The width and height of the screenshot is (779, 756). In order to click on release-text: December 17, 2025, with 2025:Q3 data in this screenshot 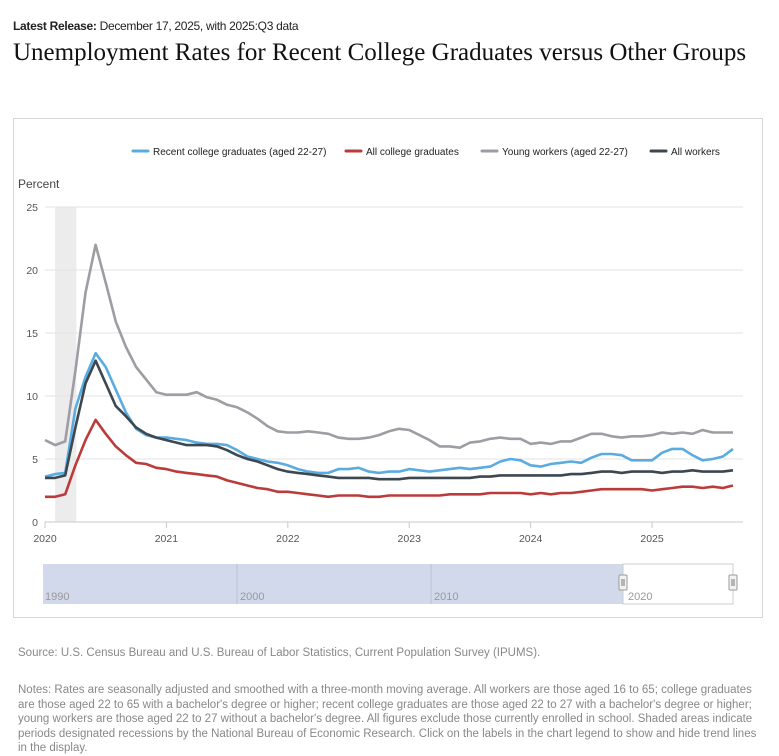, I will do `click(199, 26)`.